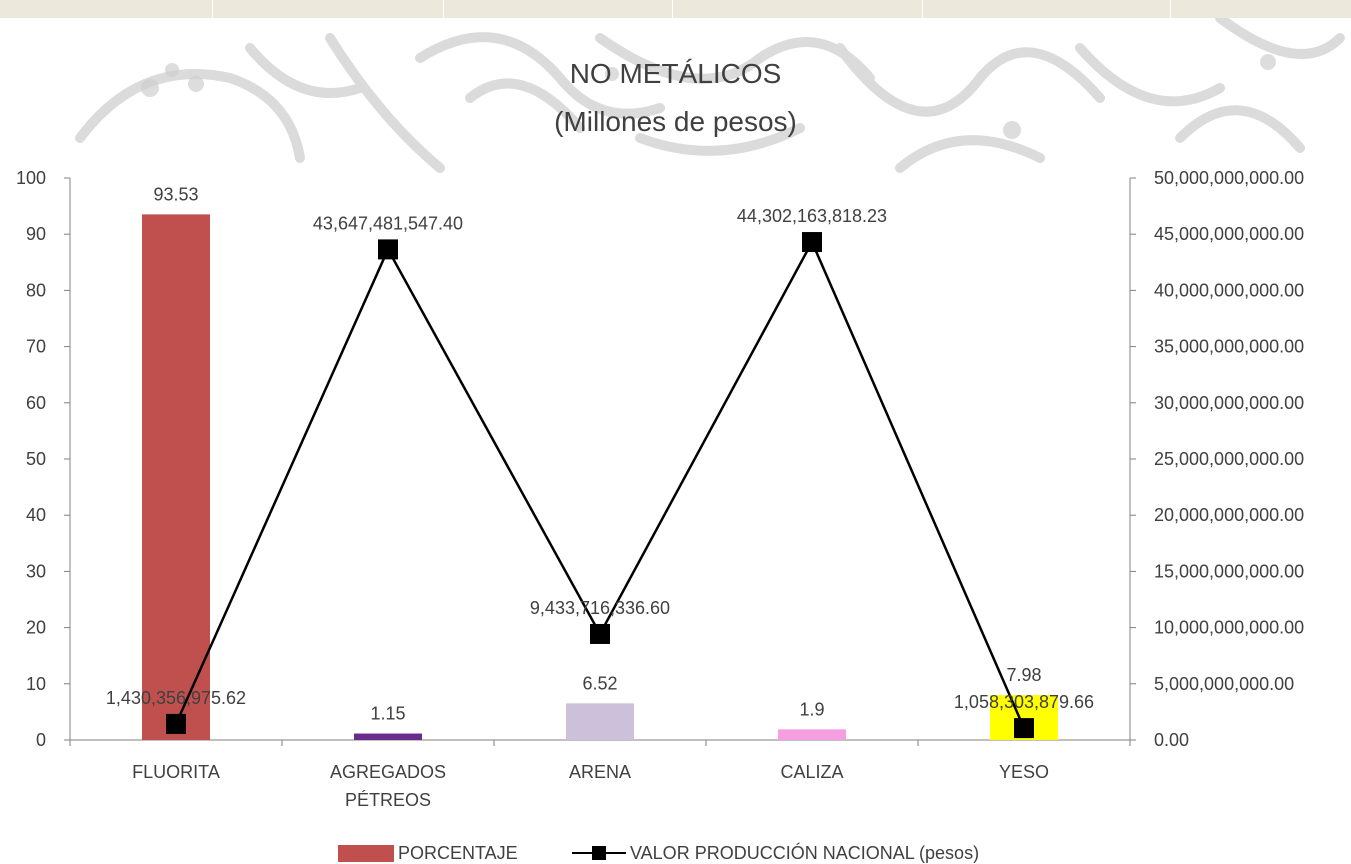 This screenshot has width=1351, height=864. Describe the element at coordinates (36, 347) in the screenshot. I see `y-left-tick-label: 70` at that location.